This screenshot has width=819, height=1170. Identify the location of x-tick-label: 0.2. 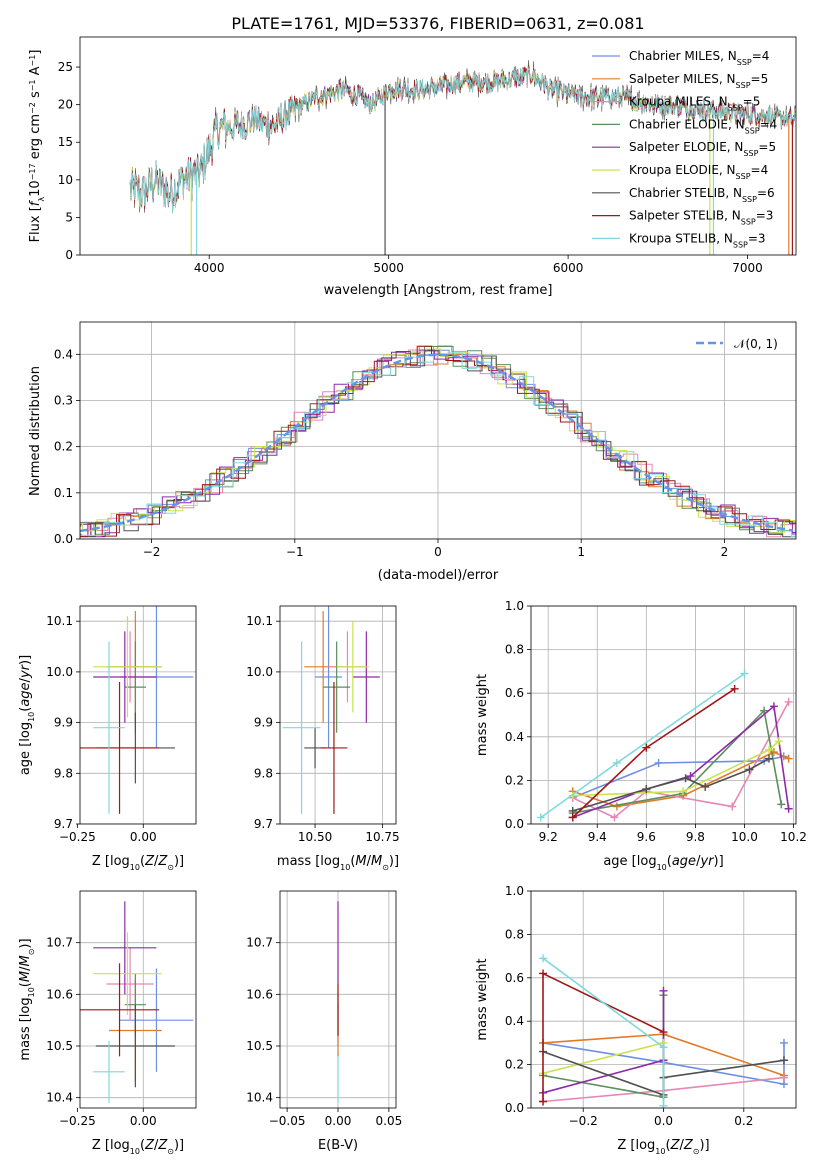
(743, 1121).